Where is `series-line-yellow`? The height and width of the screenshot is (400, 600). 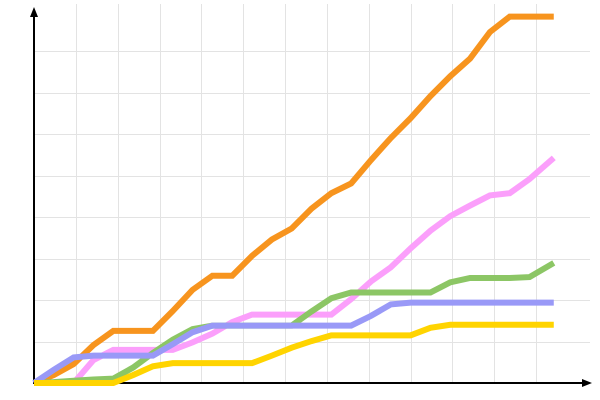
series-line-yellow is located at coordinates (294, 353).